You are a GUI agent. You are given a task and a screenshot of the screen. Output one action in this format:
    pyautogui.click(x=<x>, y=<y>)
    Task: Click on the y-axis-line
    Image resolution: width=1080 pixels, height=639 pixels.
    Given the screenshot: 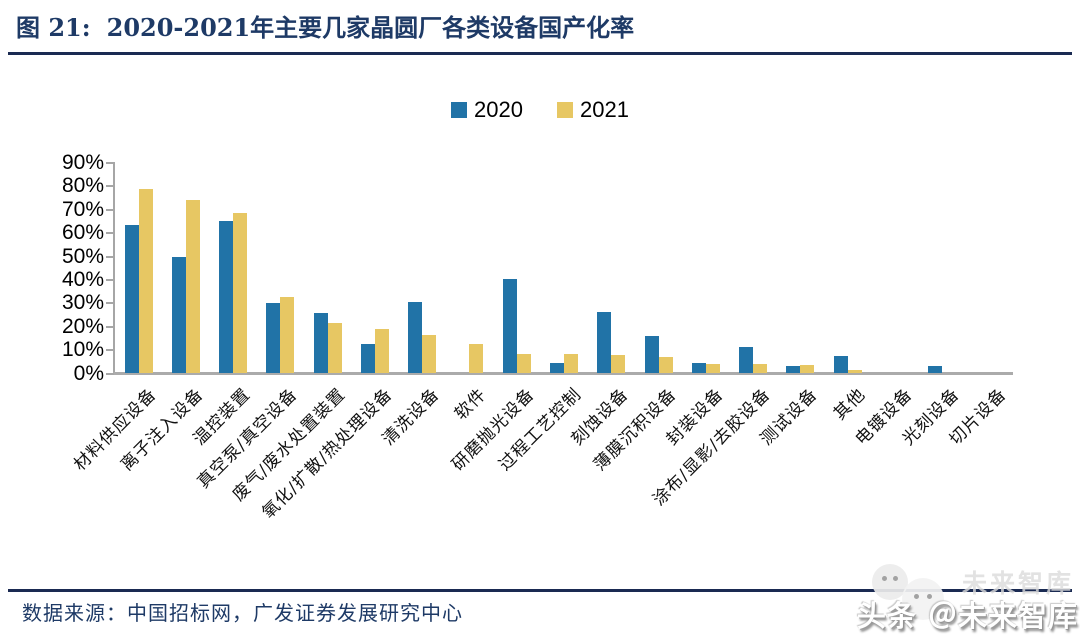 What is the action you would take?
    pyautogui.click(x=114, y=268)
    